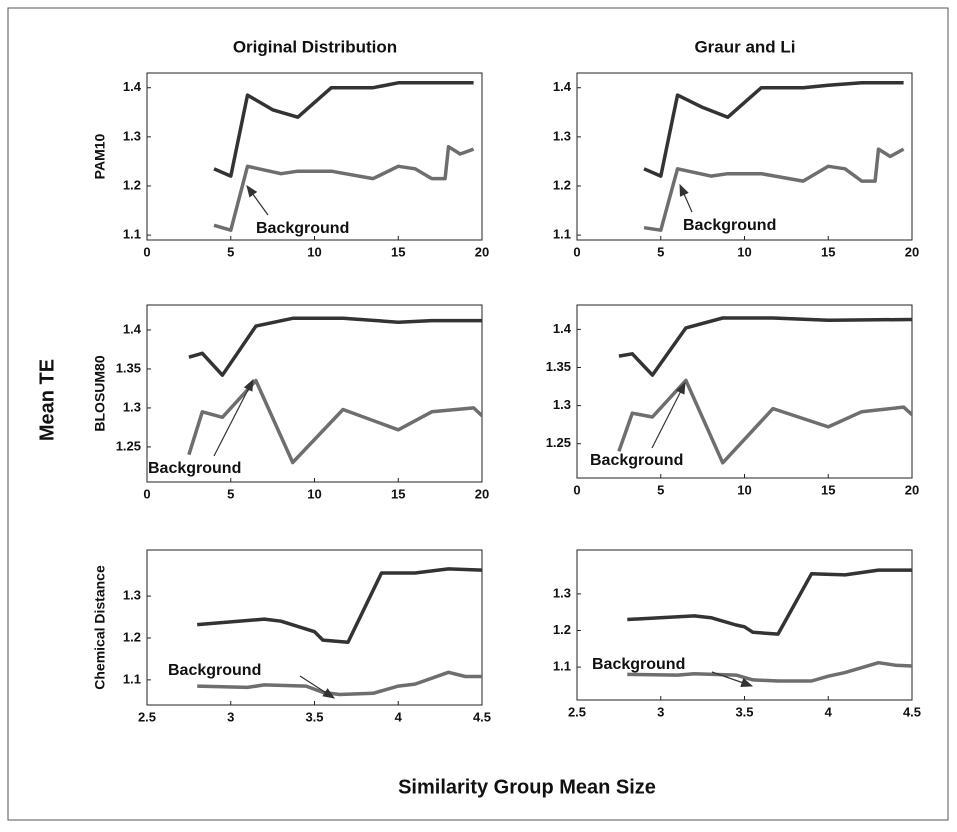  Describe the element at coordinates (315, 46) in the screenshot. I see `column-title: Original Distribution` at that location.